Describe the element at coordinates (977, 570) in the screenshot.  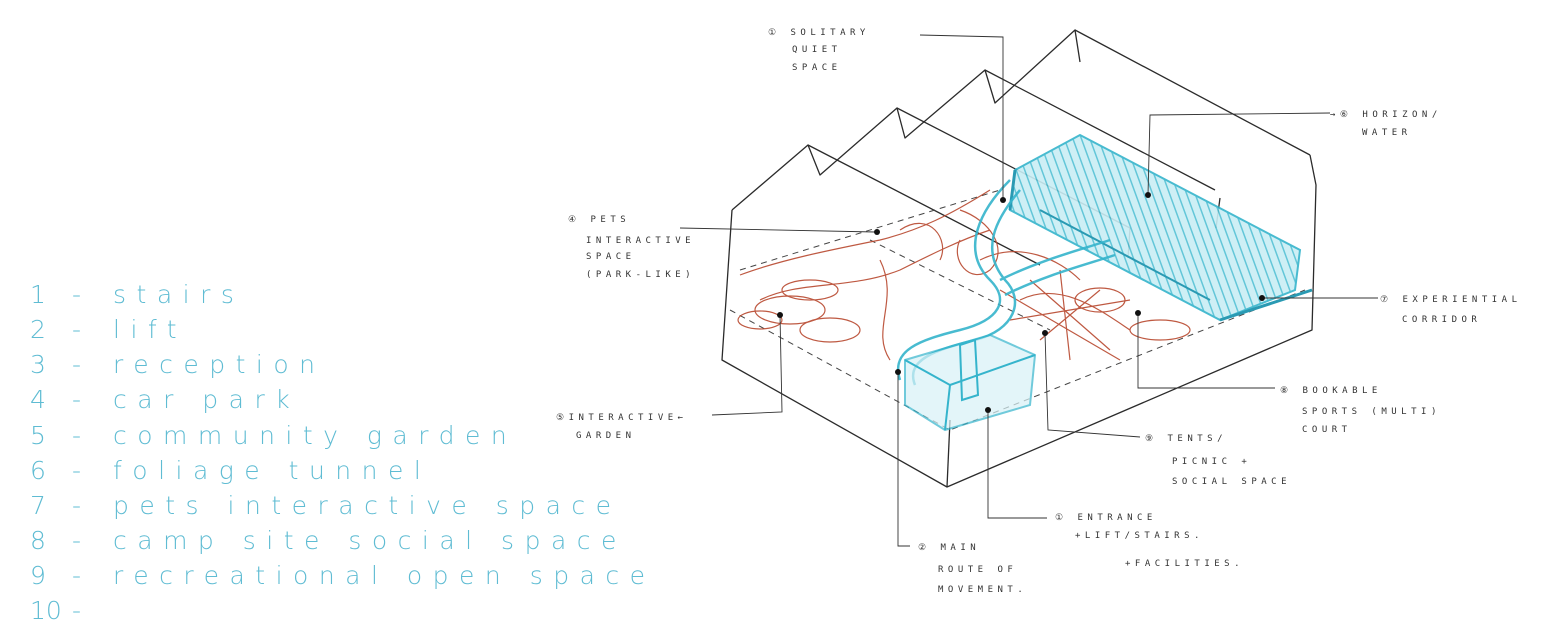
I see `annot-route-2: ROUTE OF` at that location.